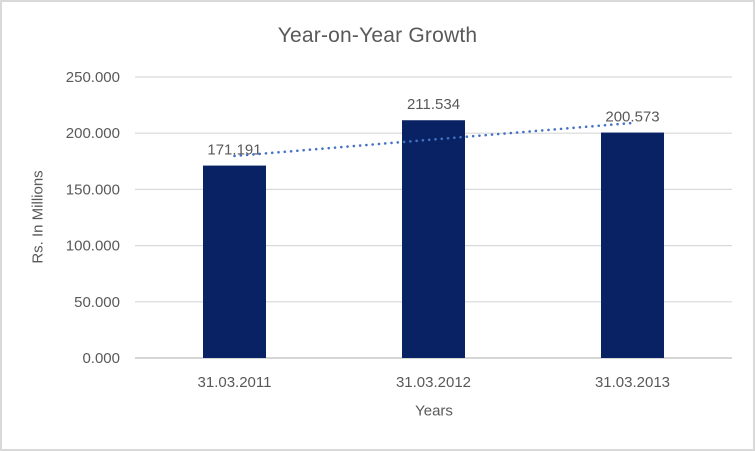 The image size is (755, 451). I want to click on chart-title: Year-on-Year Growth, so click(377, 35).